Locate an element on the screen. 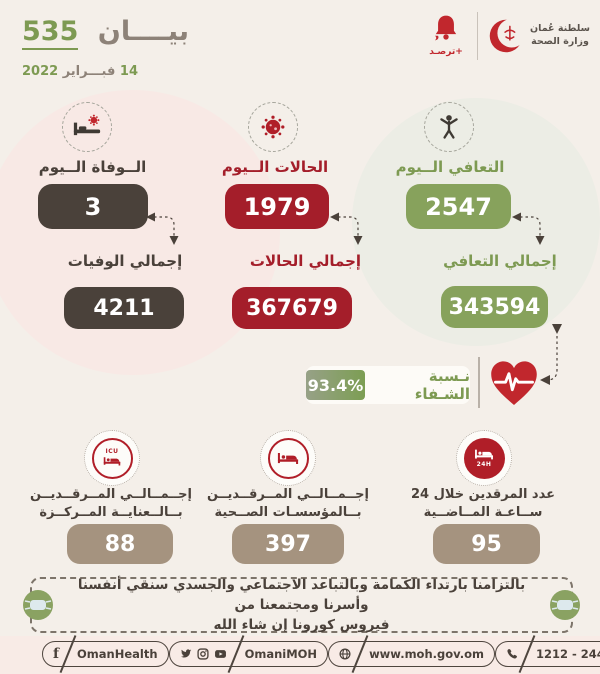 Image resolution: width=600 pixels, height=674 pixels. rate-divider is located at coordinates (479, 382).